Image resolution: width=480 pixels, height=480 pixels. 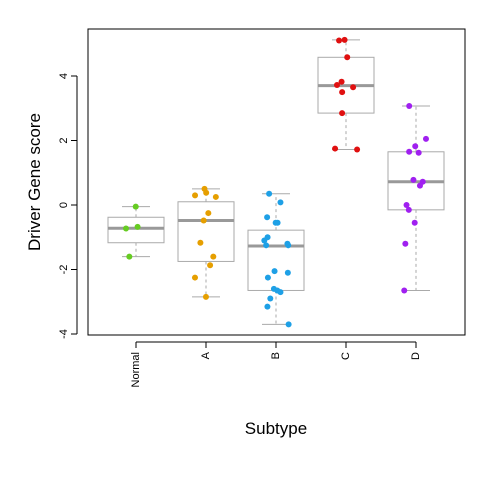 I want to click on x-tick-label: A, so click(x=206, y=355).